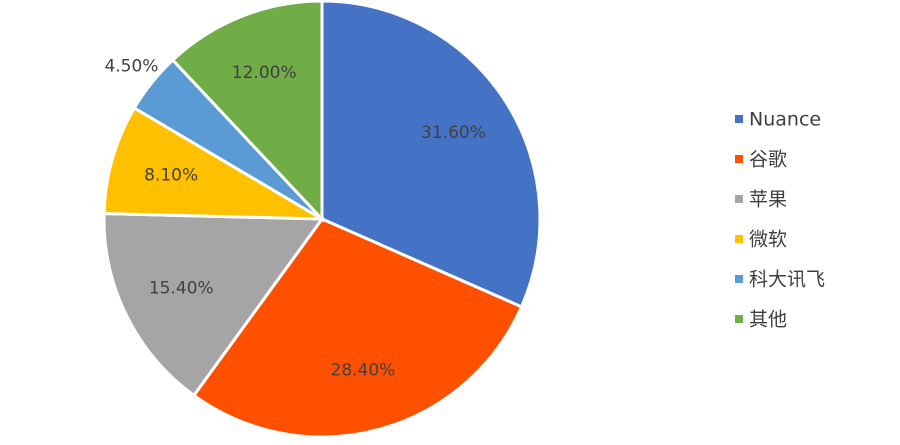  I want to click on legend-label: Nuance, so click(785, 120).